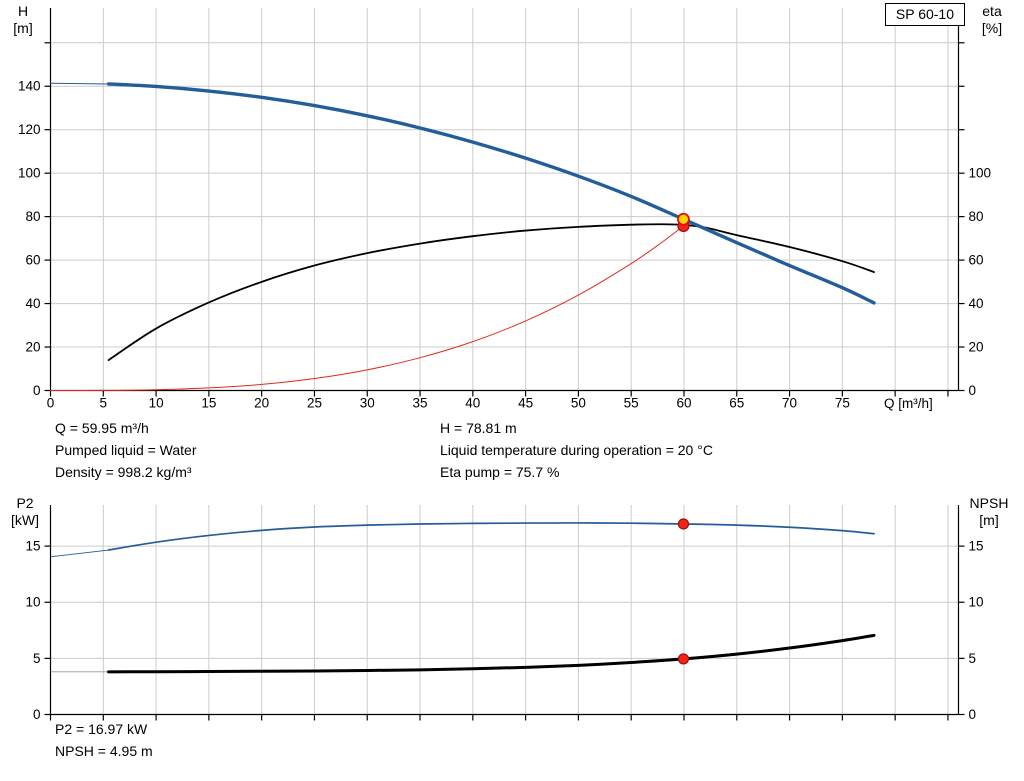 This screenshot has height=781, width=1024. What do you see at coordinates (420, 403) in the screenshot?
I see `tick-label-bottom: 35` at bounding box center [420, 403].